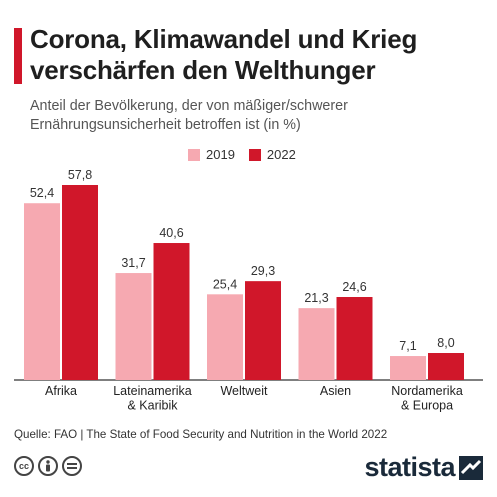 The image size is (497, 497). What do you see at coordinates (152, 406) in the screenshot?
I see `category-label-1-1: & Karibik` at bounding box center [152, 406].